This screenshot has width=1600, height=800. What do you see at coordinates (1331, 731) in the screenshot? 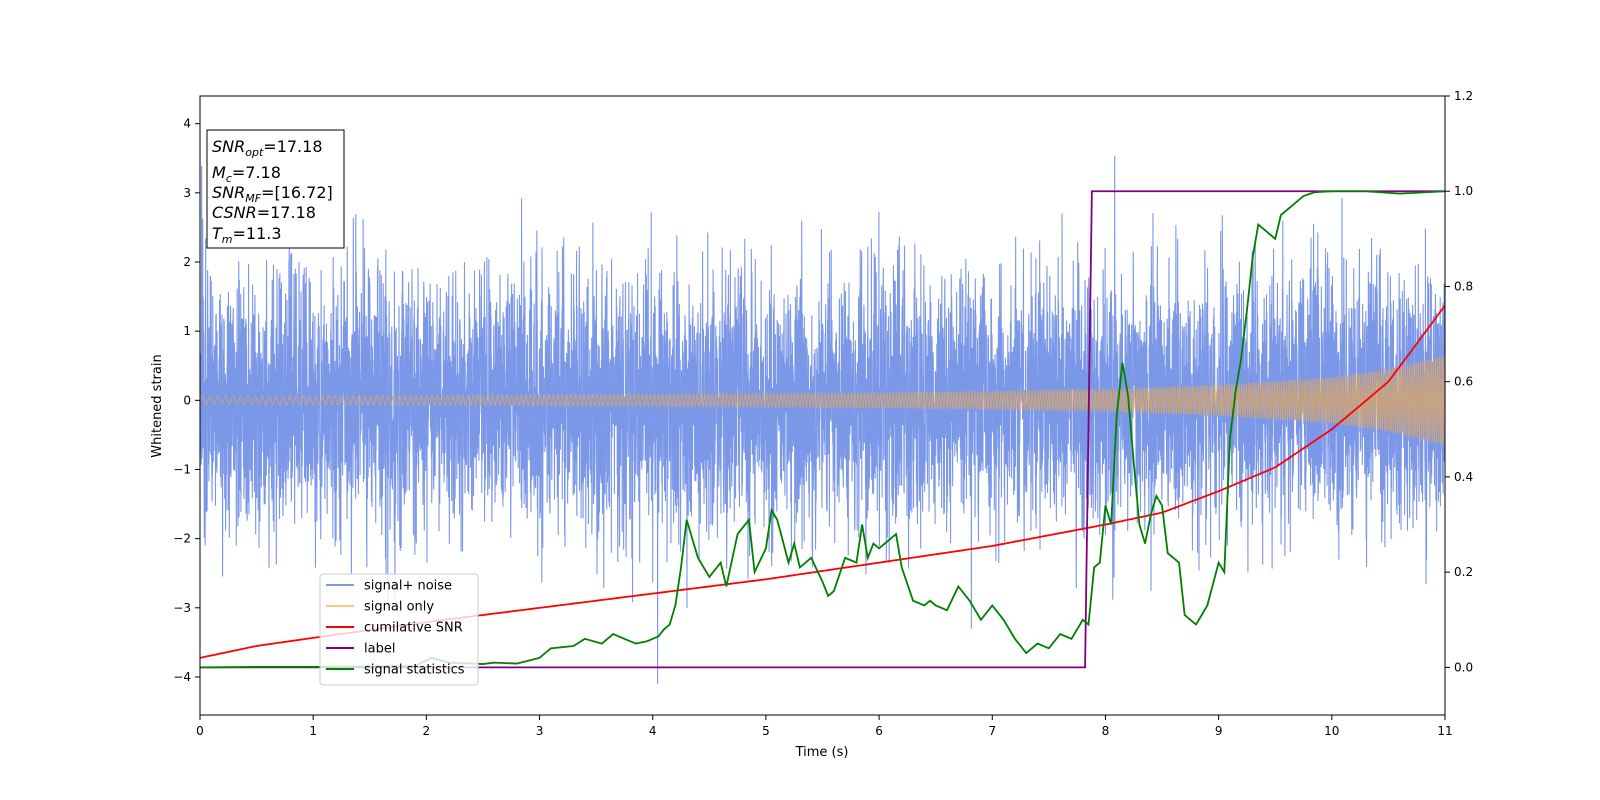
I see `x-tick-label: 10` at bounding box center [1331, 731].